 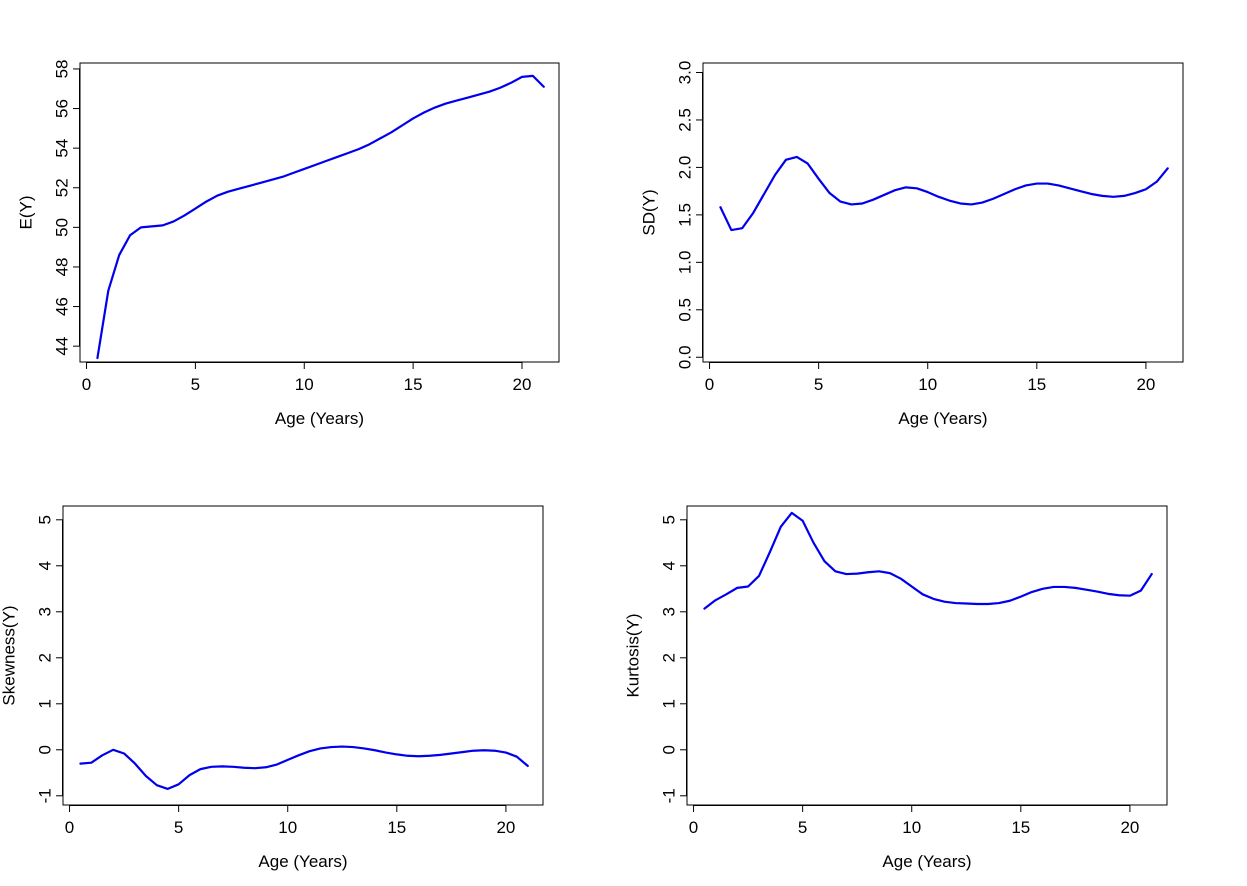 I want to click on sd-x-tick-label: 0, so click(x=709, y=384).